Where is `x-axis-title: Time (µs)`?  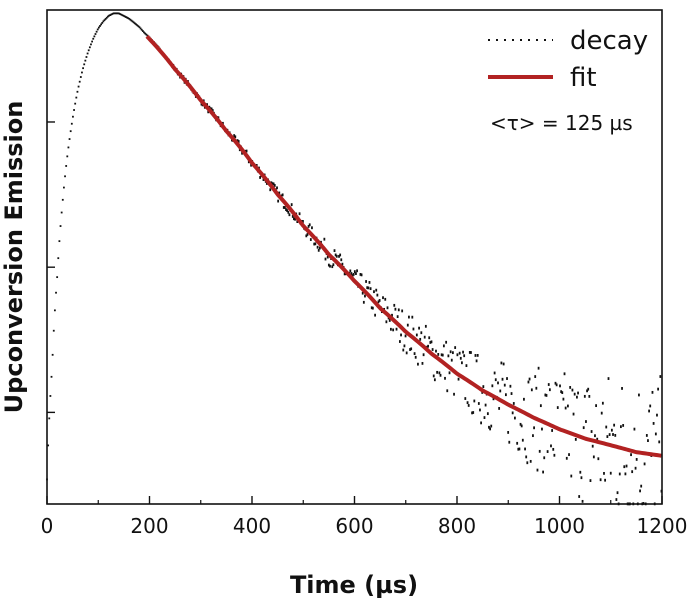
x-axis-title: Time (µs) is located at coordinates (354, 585).